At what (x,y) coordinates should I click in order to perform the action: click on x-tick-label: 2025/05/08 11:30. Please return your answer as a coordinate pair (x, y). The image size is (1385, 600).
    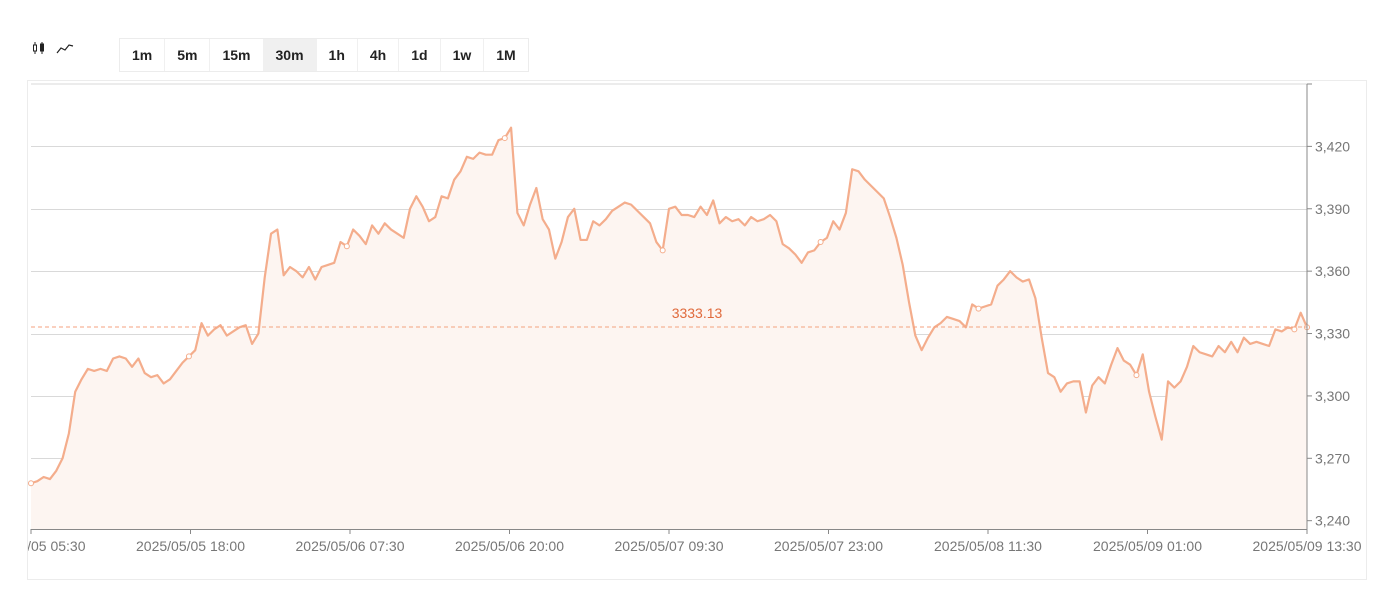
    Looking at the image, I should click on (988, 546).